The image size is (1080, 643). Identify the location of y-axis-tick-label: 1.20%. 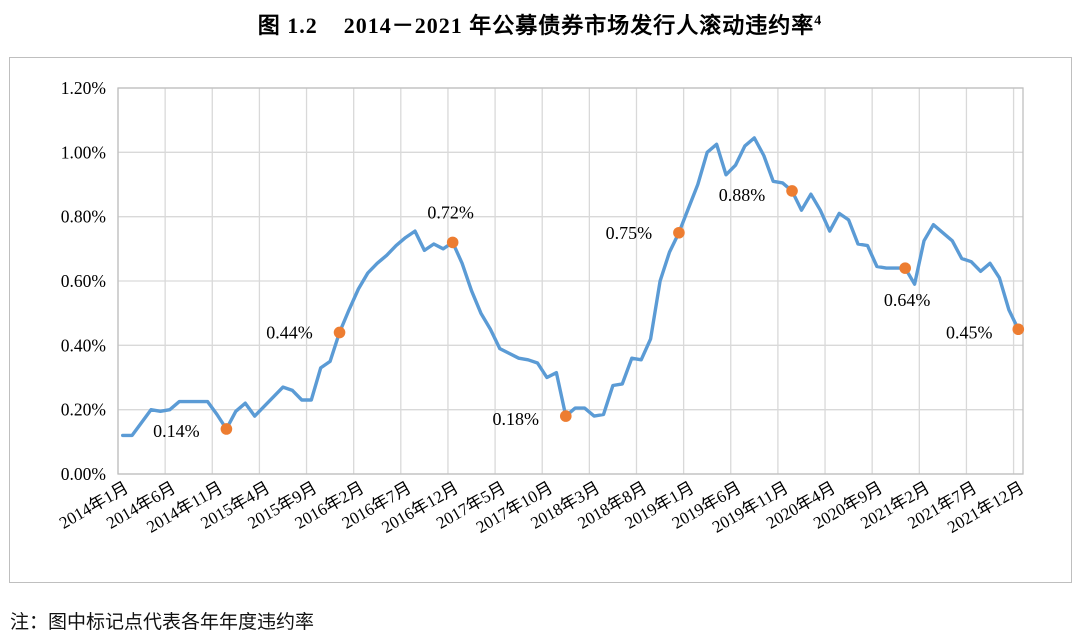
(83, 88).